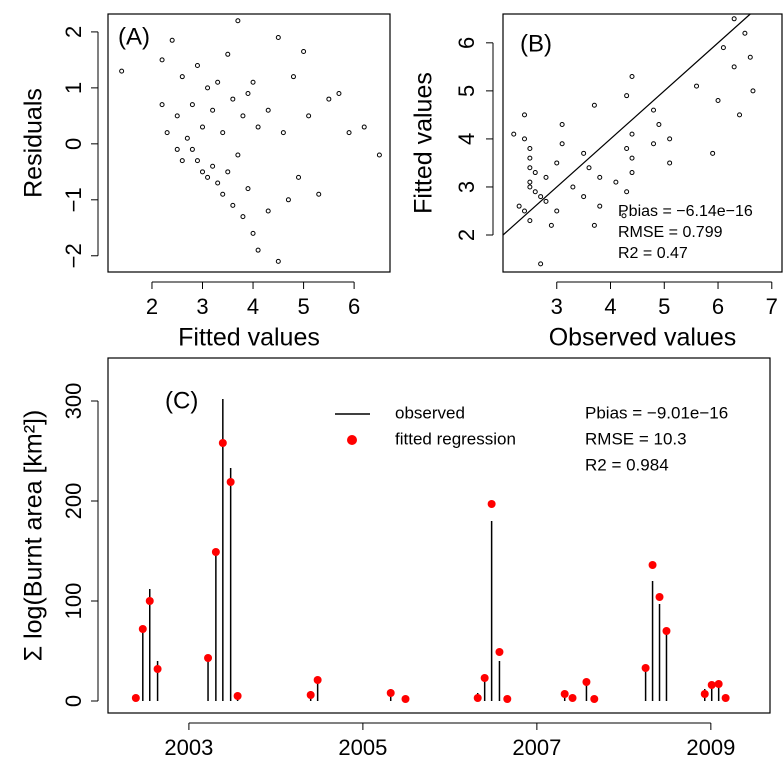  Describe the element at coordinates (670, 232) in the screenshot. I see `annotation: RMSE = 0.799` at that location.